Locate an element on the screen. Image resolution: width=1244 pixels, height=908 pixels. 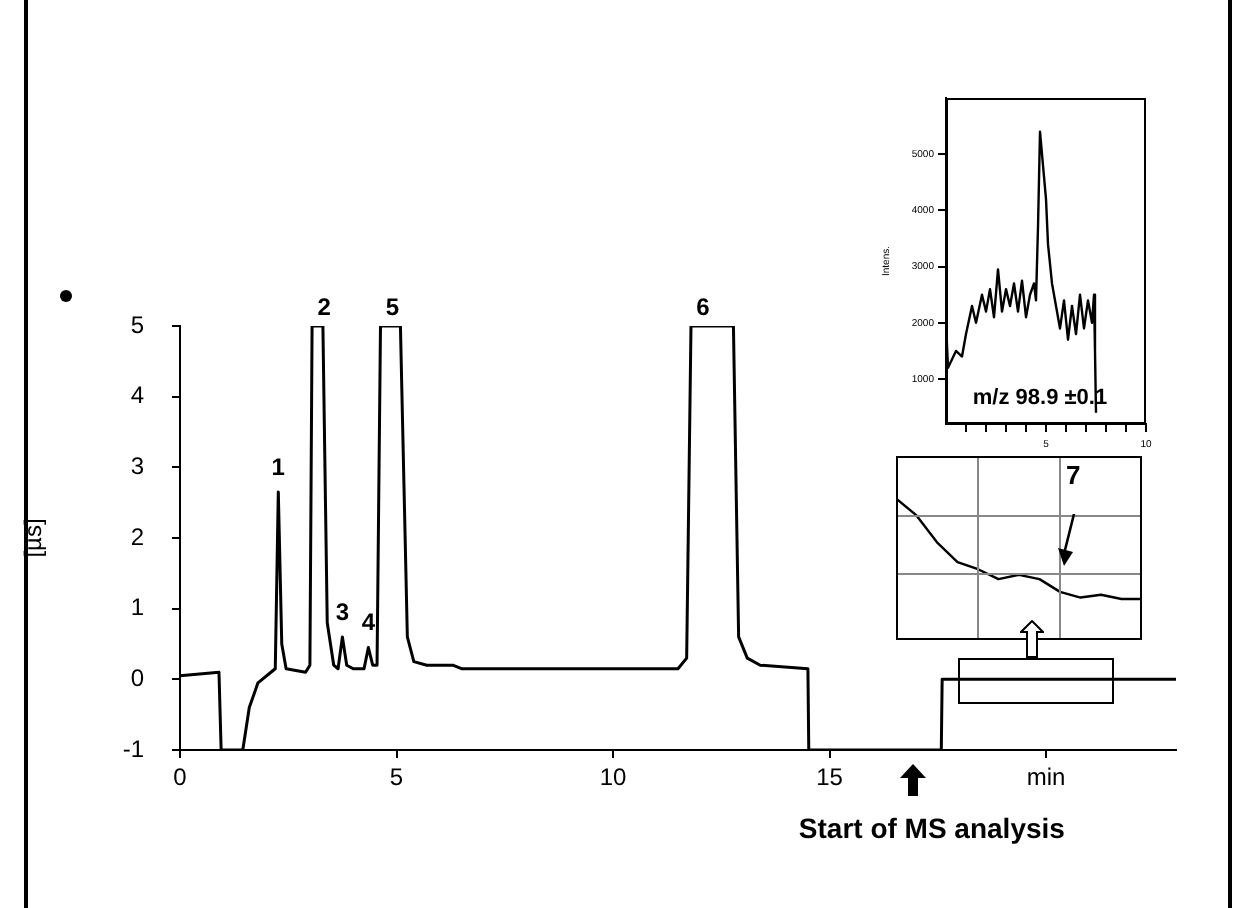
annotation: 4 is located at coordinates (368, 622).